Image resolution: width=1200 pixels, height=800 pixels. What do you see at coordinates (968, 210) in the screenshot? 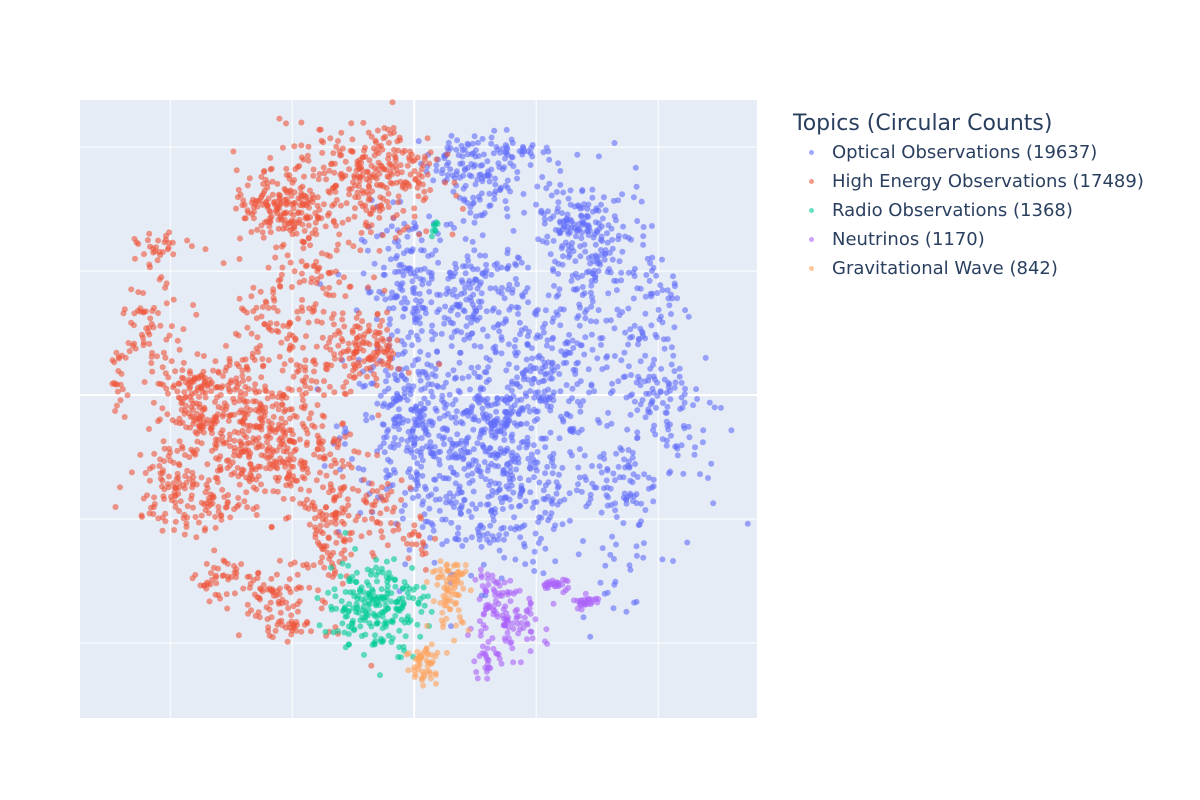
I see `legend-item: Radio Observations (1368)` at bounding box center [968, 210].